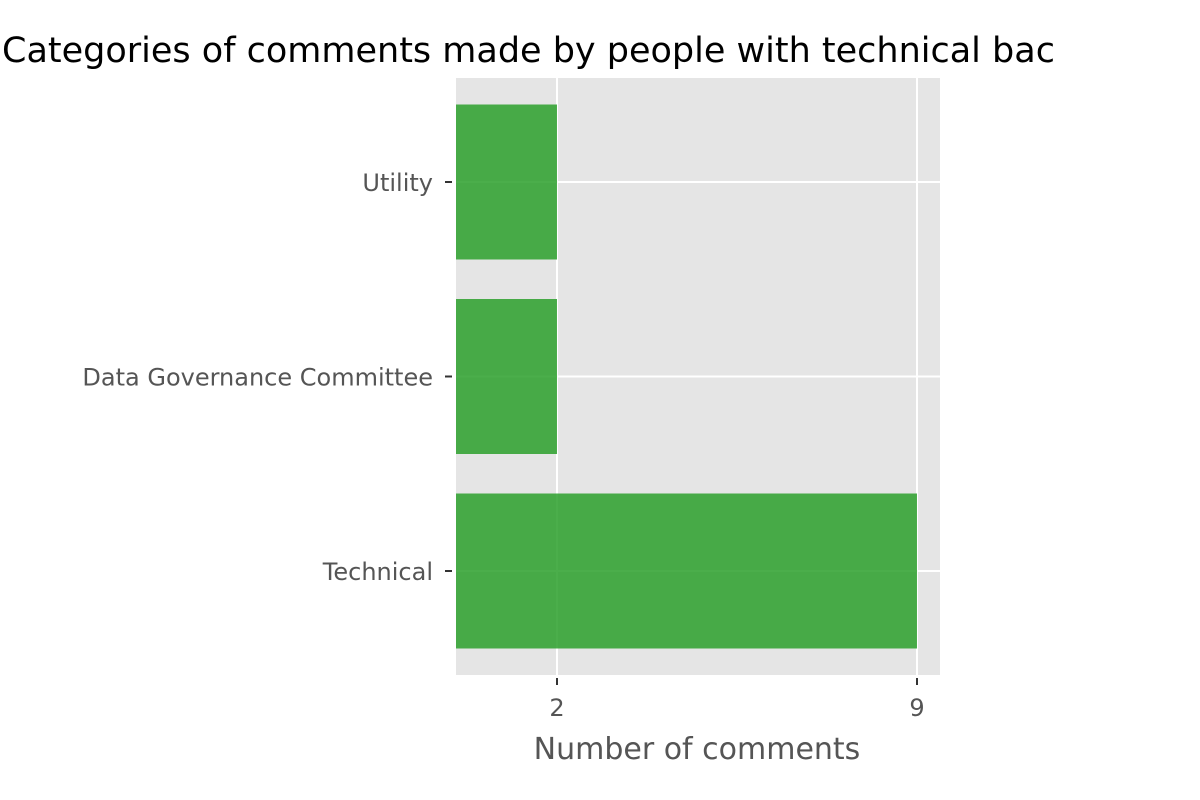 The height and width of the screenshot is (800, 1200). I want to click on y-tick-label: Utility, so click(397, 183).